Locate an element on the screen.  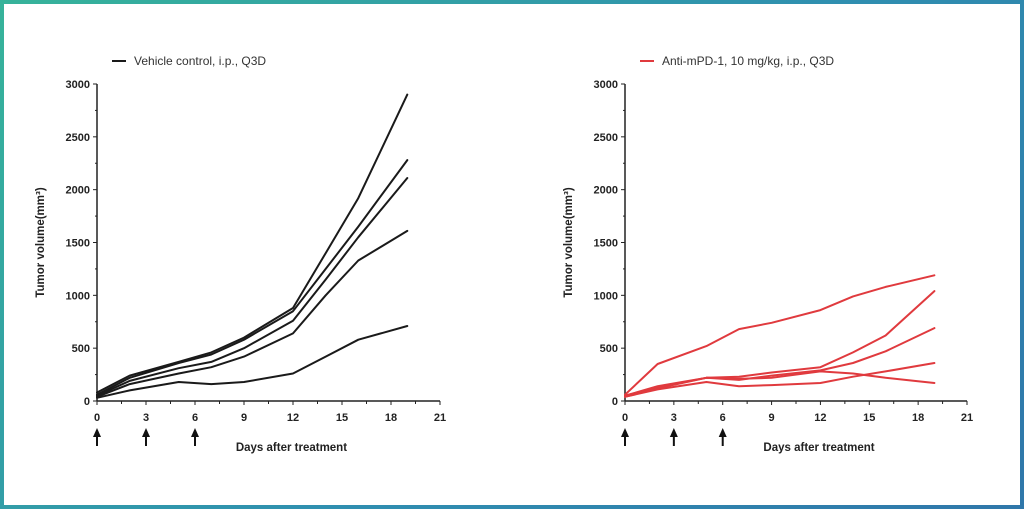
legend: Vehicle control, i.p., Q3D is located at coordinates (189, 61).